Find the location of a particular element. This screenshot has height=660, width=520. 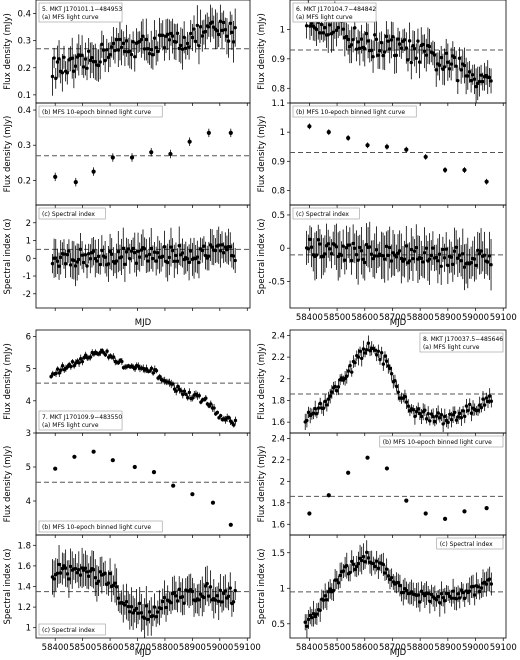

x-tick-label: 58600 is located at coordinates (110, 648).